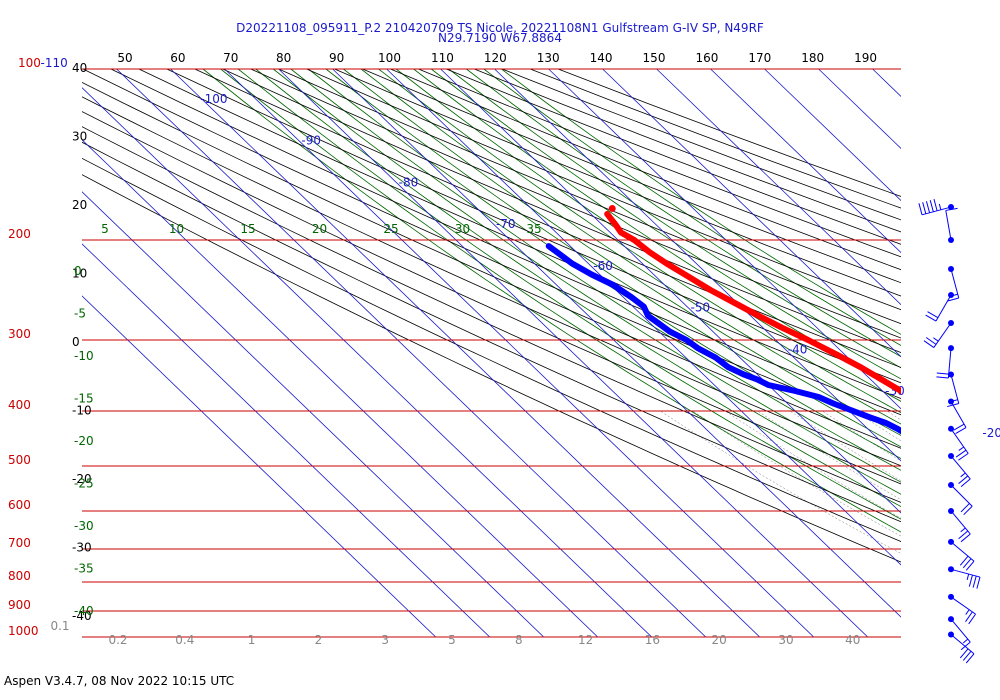  What do you see at coordinates (119, 681) in the screenshot?
I see `footer-text: Aspen V3.4.7, 08 Nov 2022 10:15 UTC` at bounding box center [119, 681].